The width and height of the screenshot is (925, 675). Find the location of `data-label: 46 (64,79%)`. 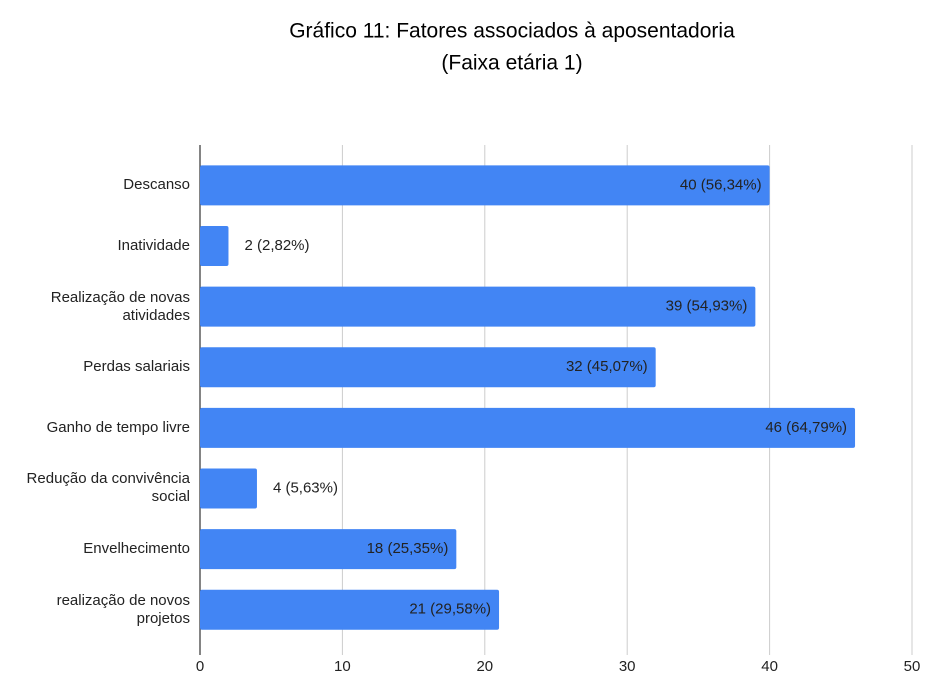

data-label: 46 (64,79%) is located at coordinates (806, 427).